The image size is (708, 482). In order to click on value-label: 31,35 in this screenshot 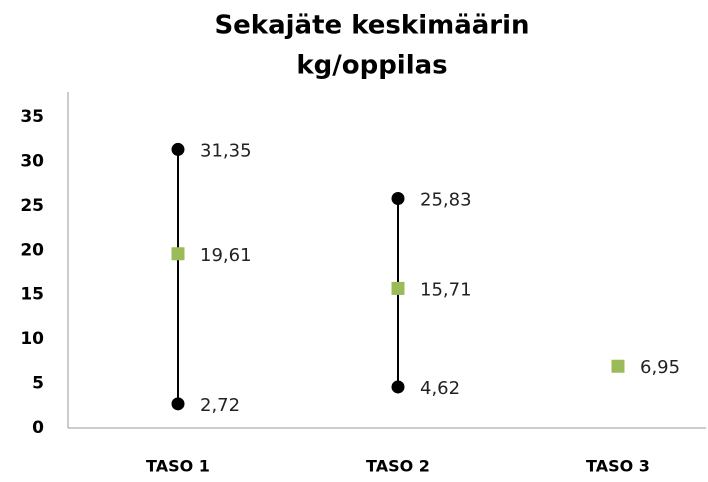, I will do `click(226, 150)`.